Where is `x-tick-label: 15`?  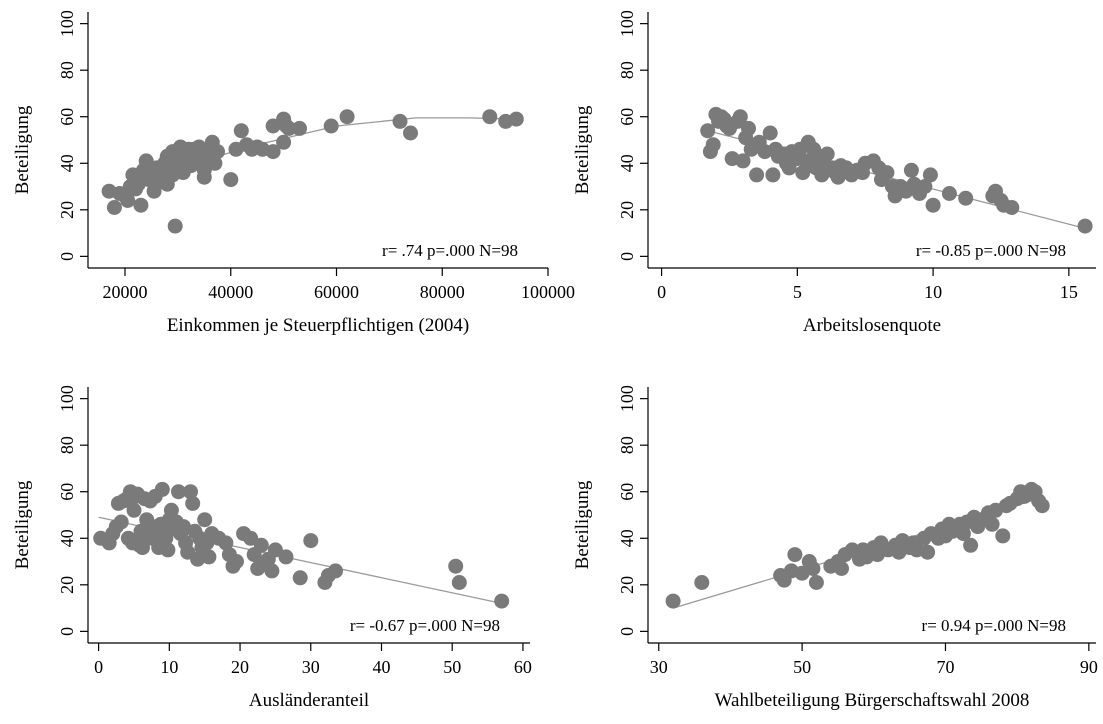
x-tick-label: 15 is located at coordinates (1069, 292).